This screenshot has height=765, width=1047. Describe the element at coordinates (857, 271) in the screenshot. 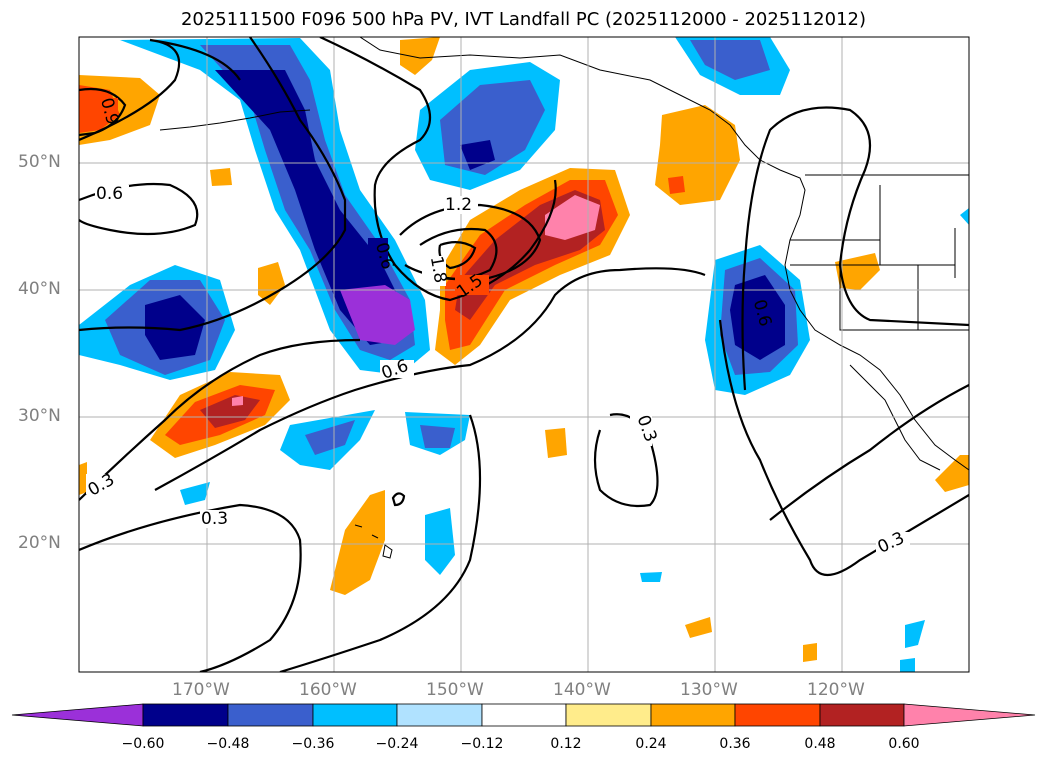

I see `small-ridge-d` at that location.